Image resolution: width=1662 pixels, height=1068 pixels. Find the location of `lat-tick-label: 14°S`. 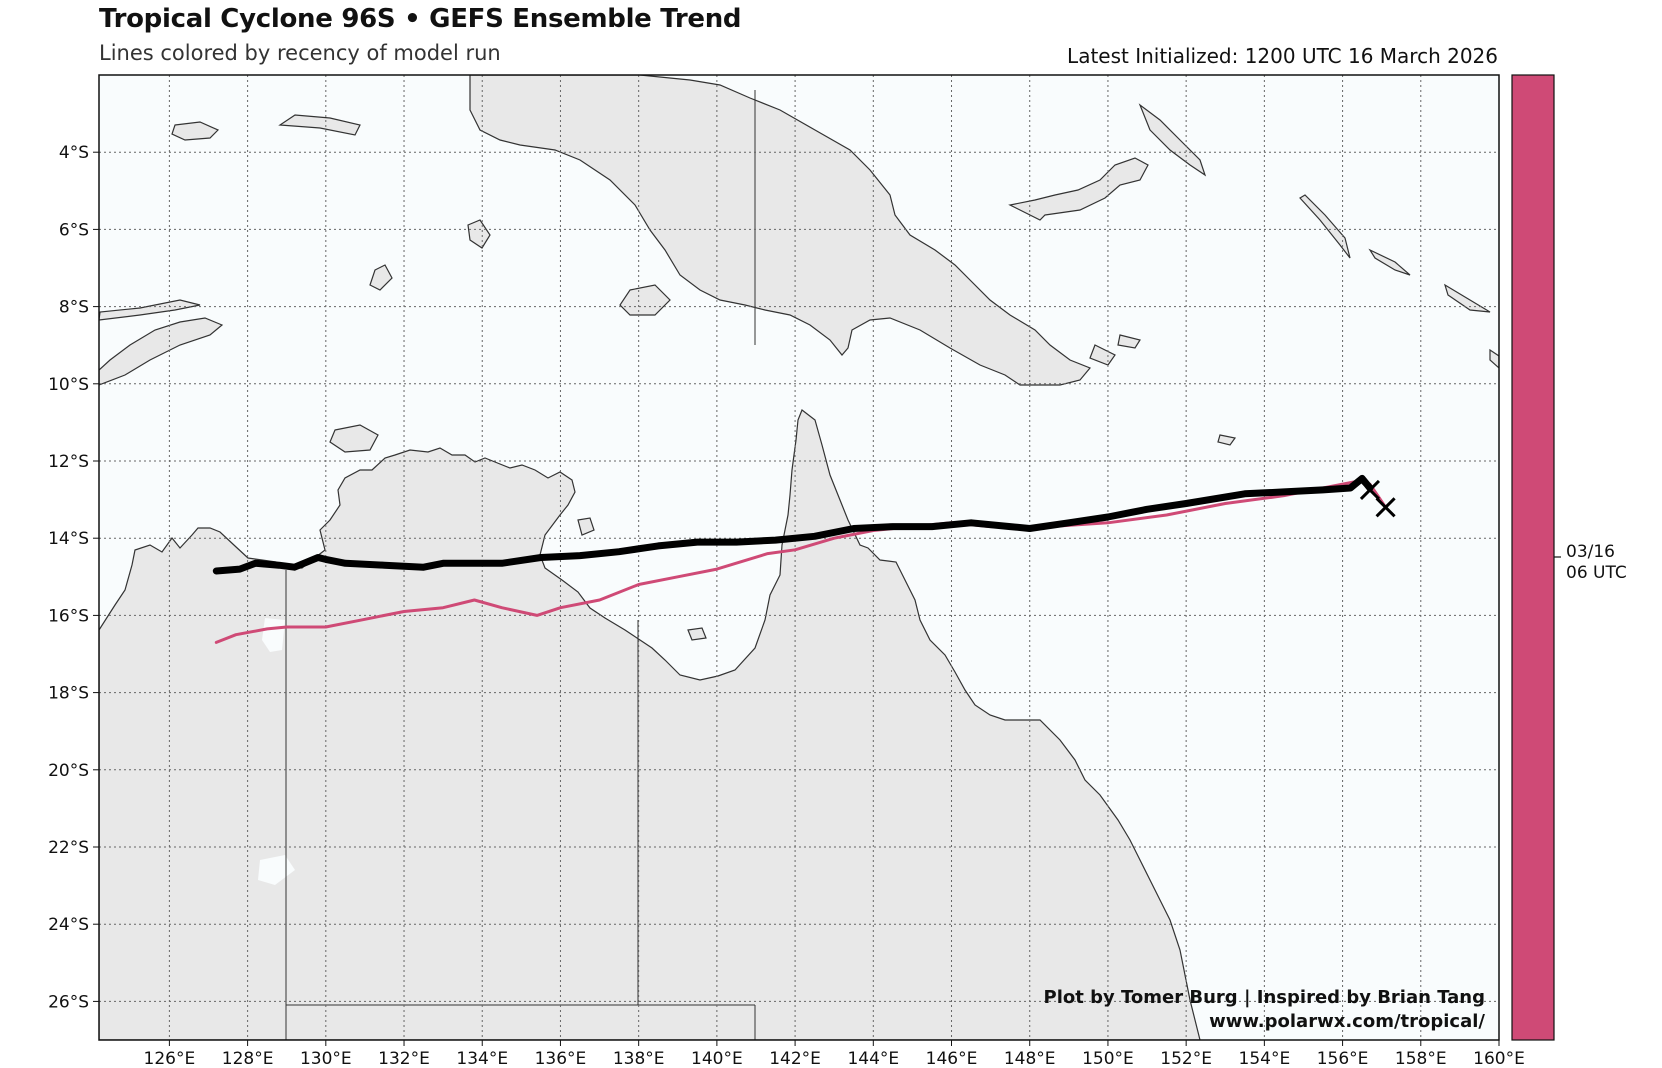

lat-tick-label: 14°S is located at coordinates (68, 539).